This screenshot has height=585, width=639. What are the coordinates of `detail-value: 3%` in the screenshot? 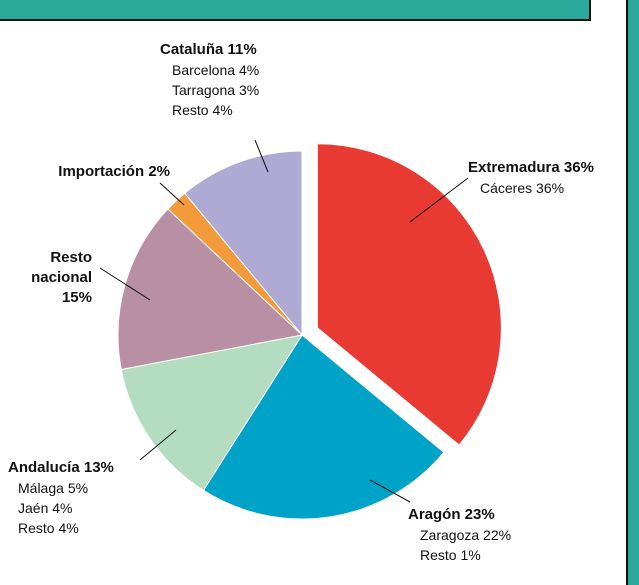 It's located at (249, 90).